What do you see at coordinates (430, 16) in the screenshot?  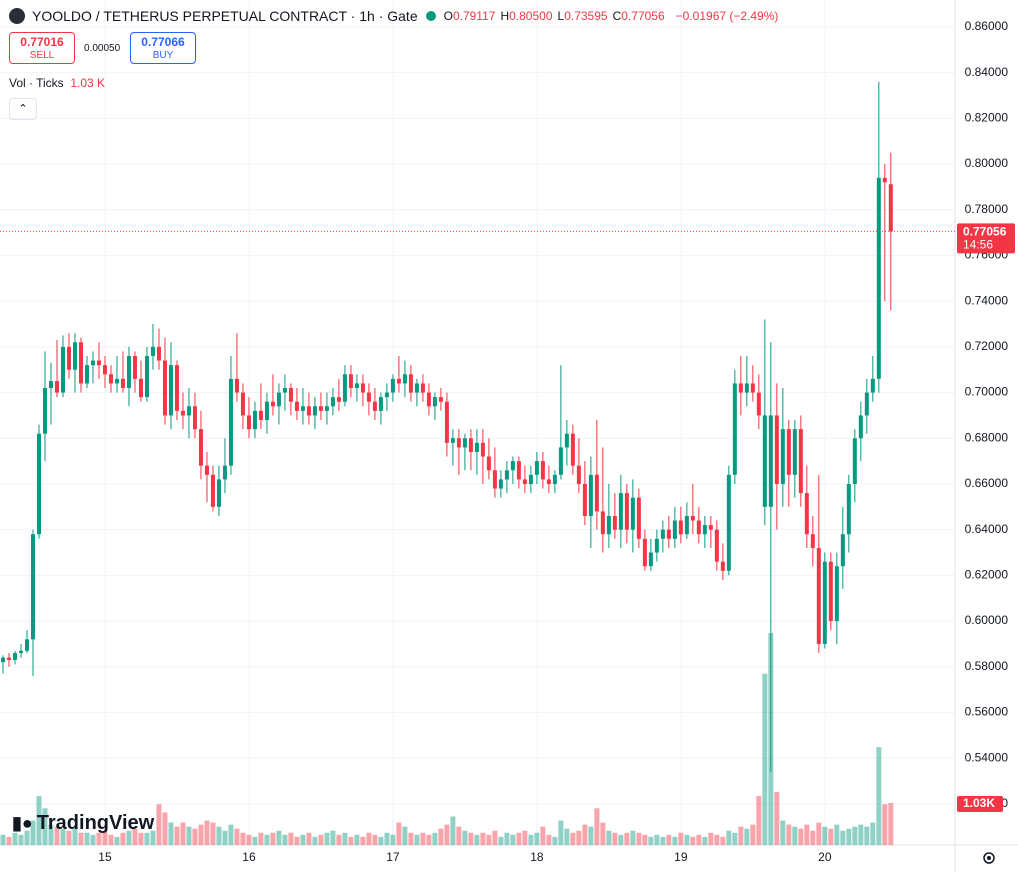 I see `status-dot` at bounding box center [430, 16].